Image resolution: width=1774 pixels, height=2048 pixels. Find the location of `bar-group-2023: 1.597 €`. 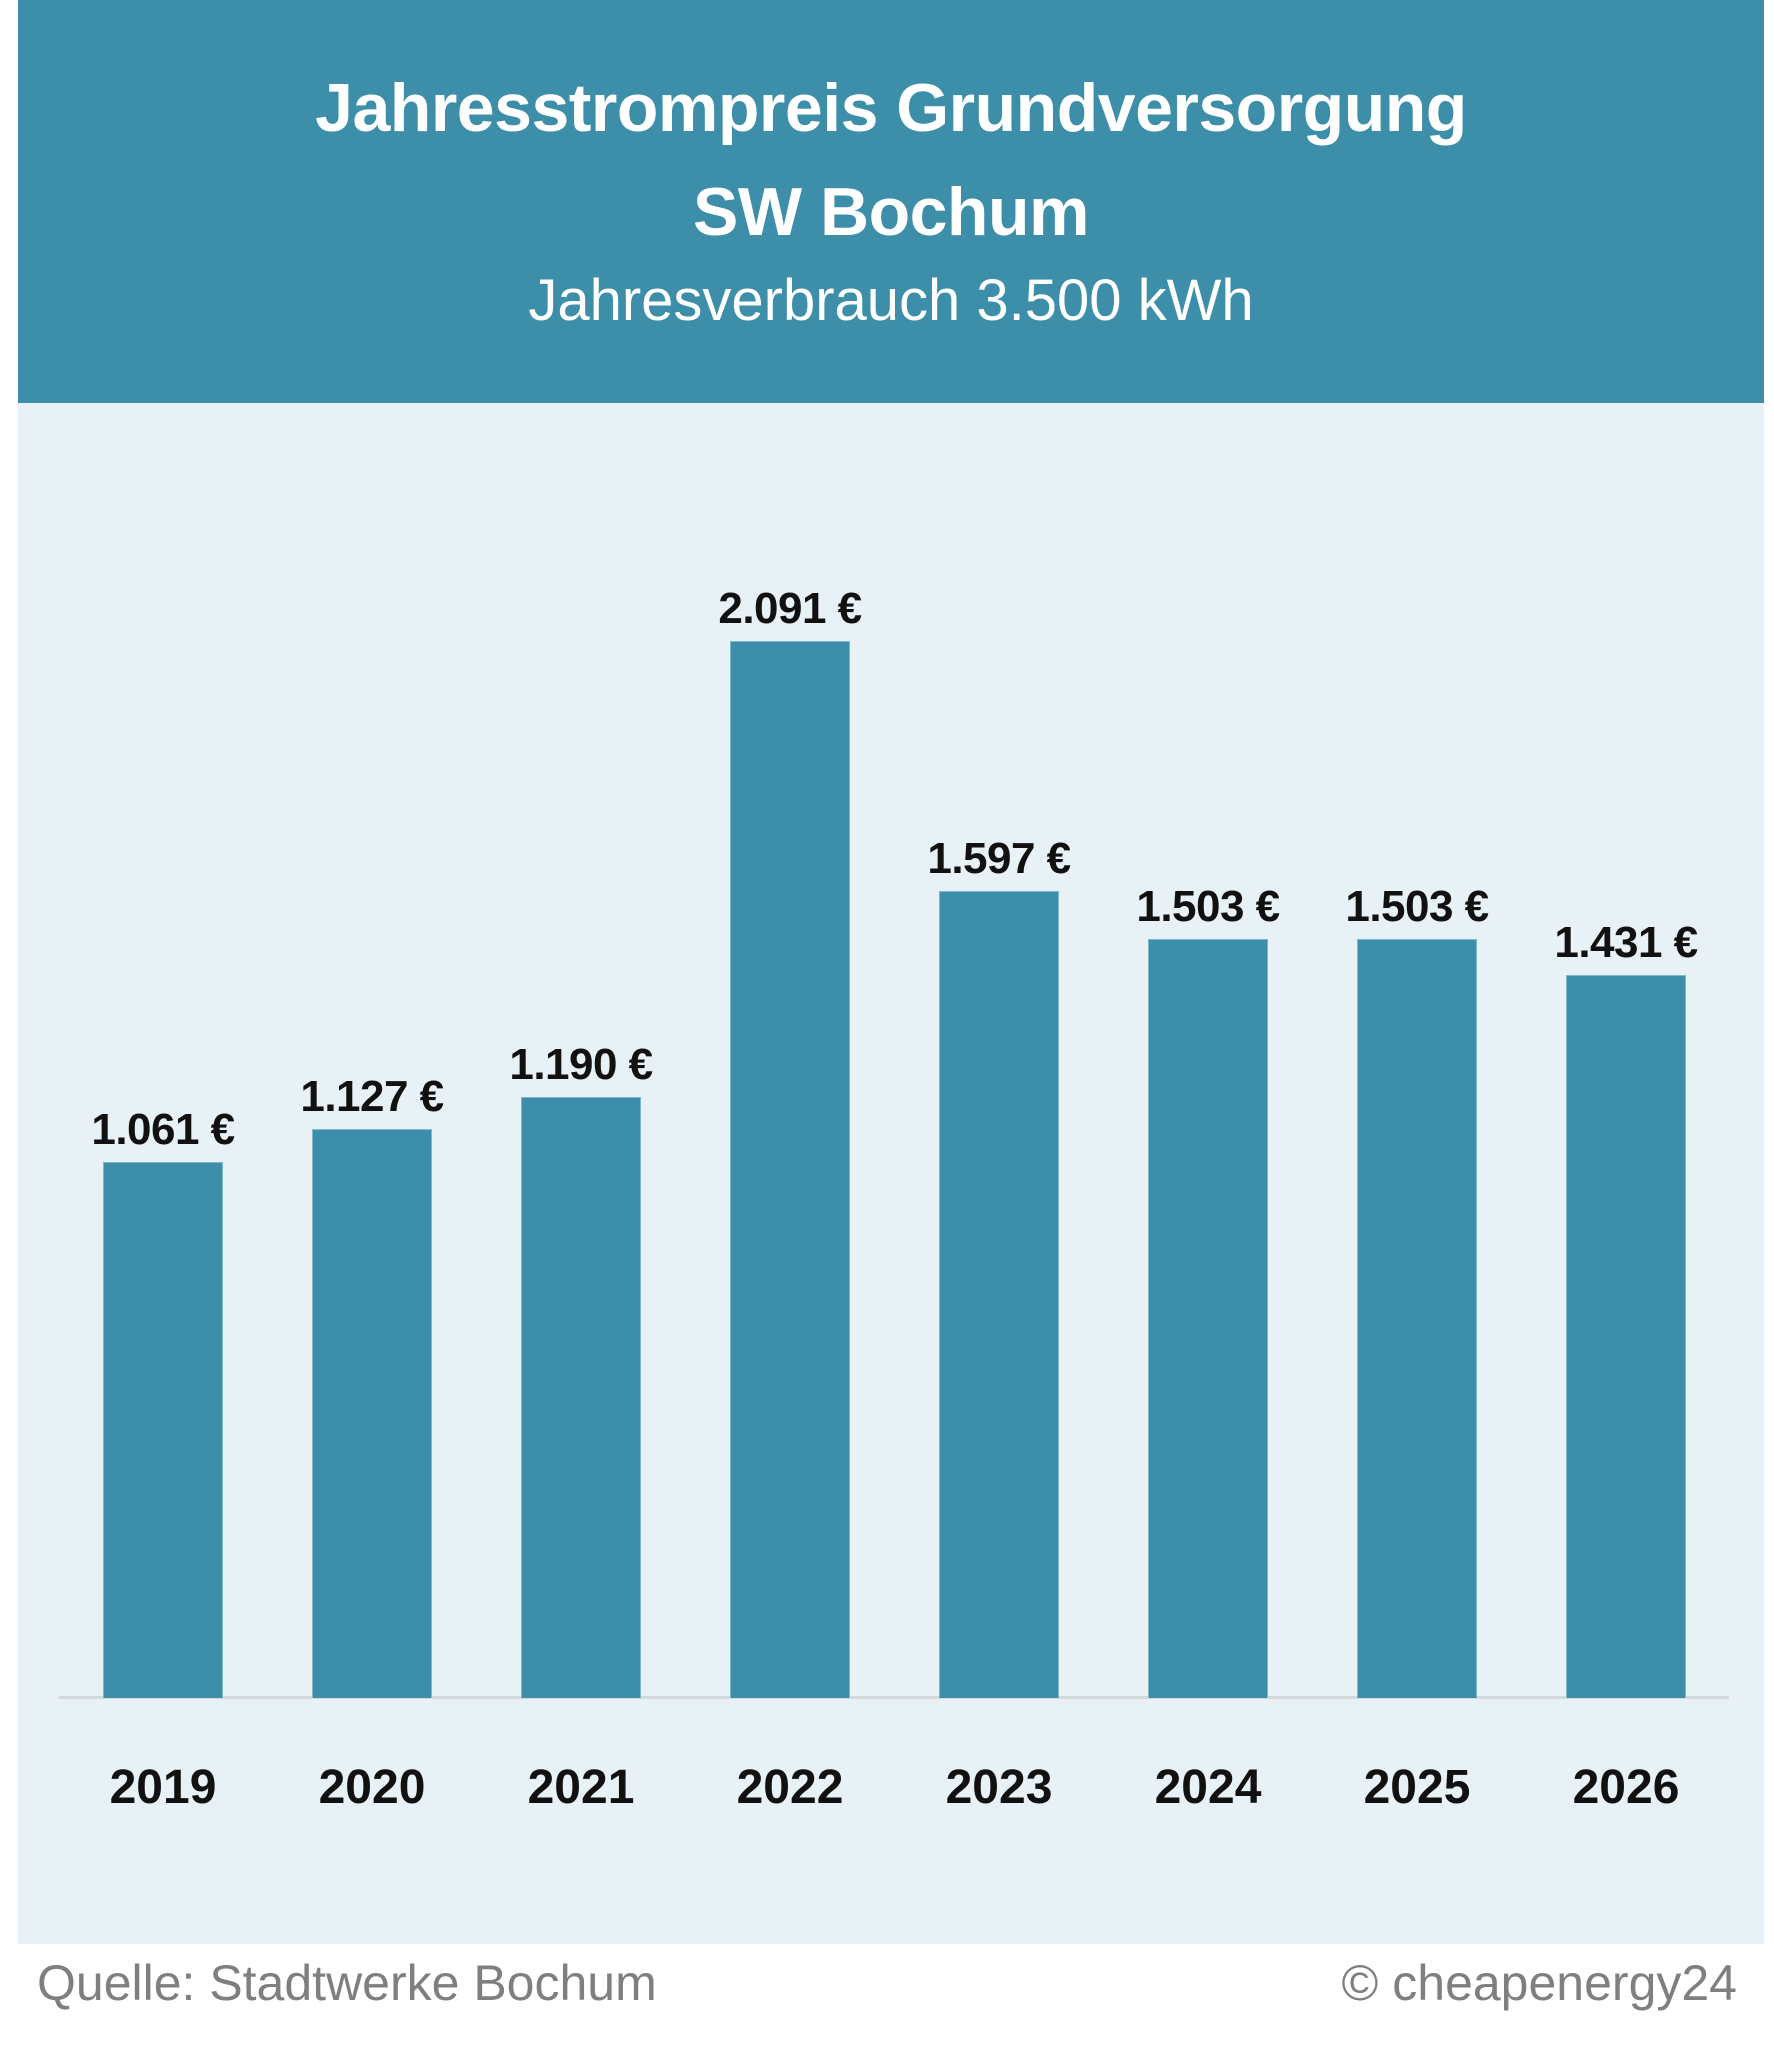

bar-group-2023: 1.597 € is located at coordinates (999, 1267).